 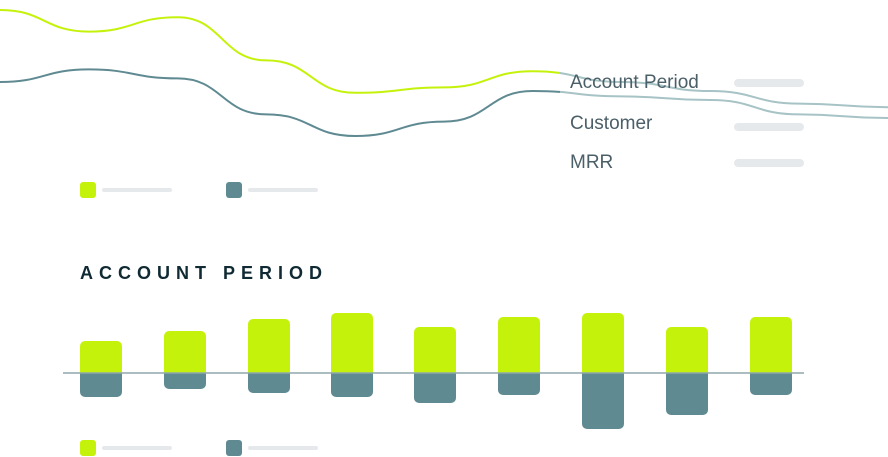 What do you see at coordinates (234, 190) in the screenshot?
I see `line-legend-teal-swatch` at bounding box center [234, 190].